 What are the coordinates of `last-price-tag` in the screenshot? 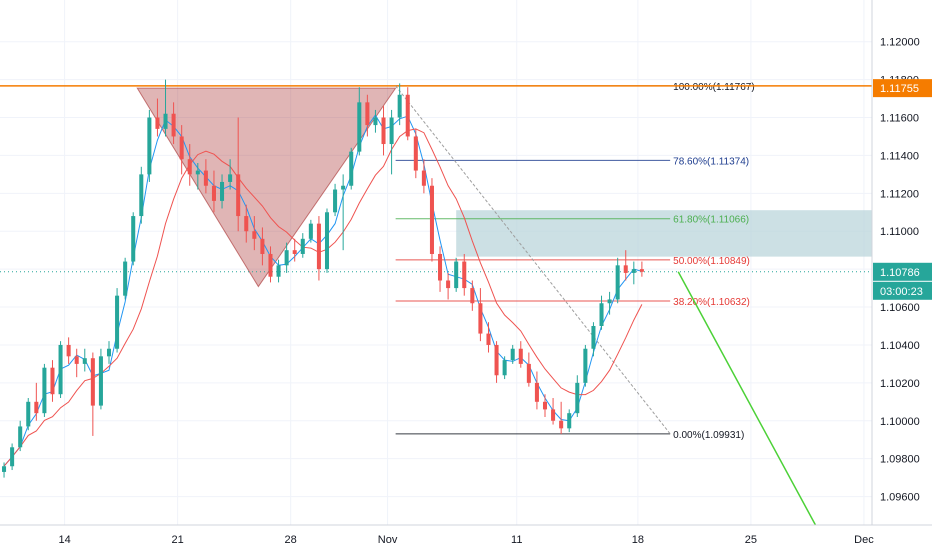 It's located at (902, 271).